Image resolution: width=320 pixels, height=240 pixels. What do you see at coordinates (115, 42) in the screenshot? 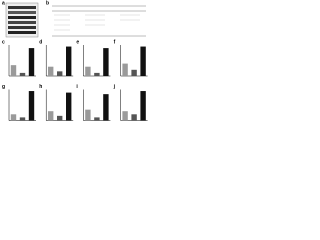
I see `panel-label: f` at bounding box center [115, 42].